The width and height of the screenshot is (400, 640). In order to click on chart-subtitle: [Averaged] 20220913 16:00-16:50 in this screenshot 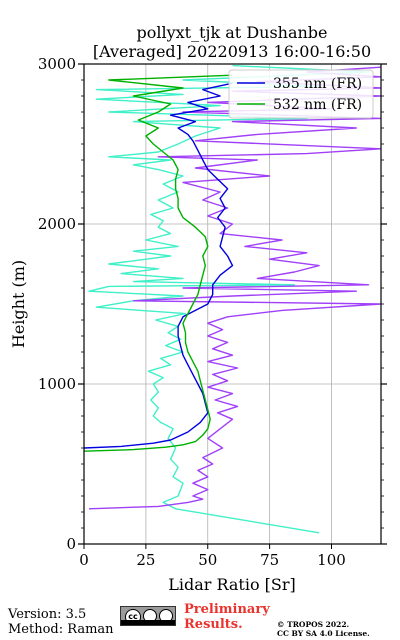, I will do `click(232, 51)`.